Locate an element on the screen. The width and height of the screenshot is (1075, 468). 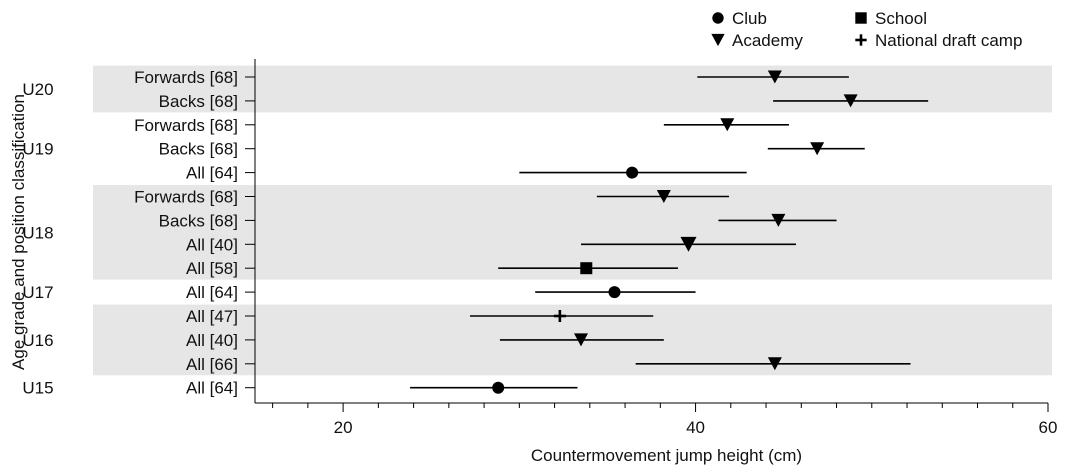
legend-label: National draft camp is located at coordinates (948, 40).